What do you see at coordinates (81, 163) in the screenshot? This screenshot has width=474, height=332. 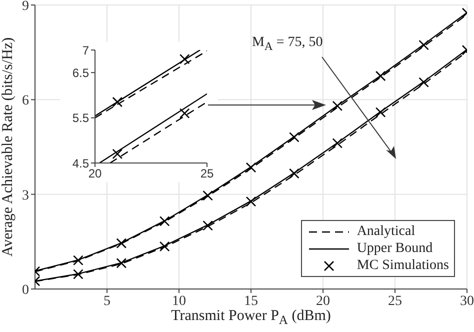 I see `y-tick-label: 4.5` at bounding box center [81, 163].